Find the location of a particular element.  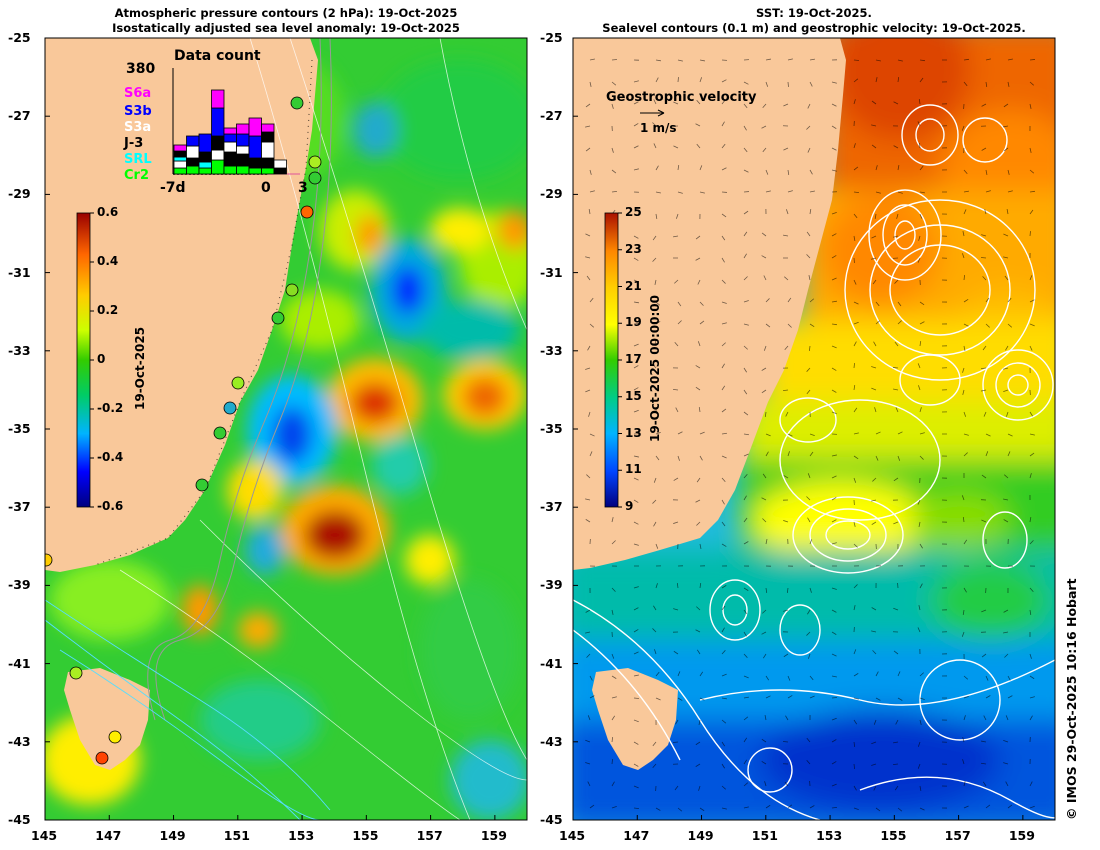

colorbar-tick-label: 0 is located at coordinates (101, 359).